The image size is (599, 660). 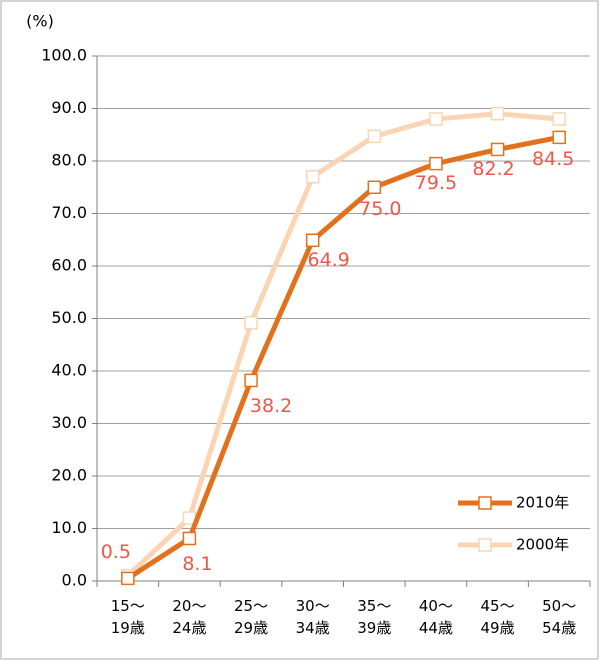 I want to click on x-tick-label: 45～ 49歳, so click(x=497, y=617).